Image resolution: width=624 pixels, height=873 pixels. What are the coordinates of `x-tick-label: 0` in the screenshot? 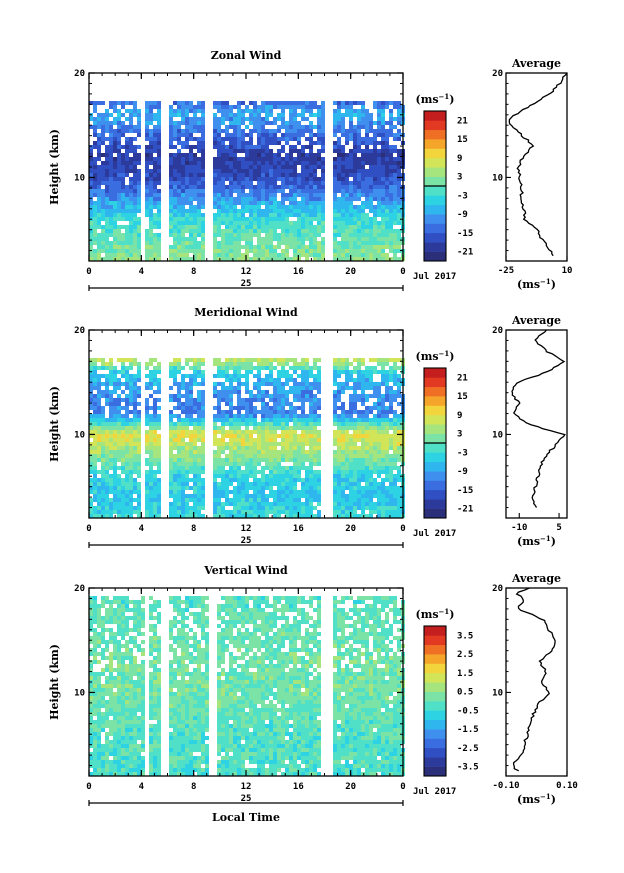 It's located at (88, 272).